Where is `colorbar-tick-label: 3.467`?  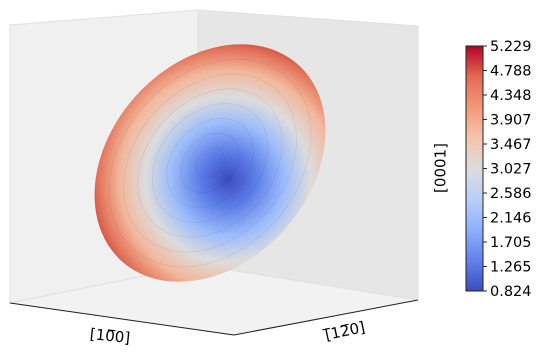 colorbar-tick-label: 3.467 is located at coordinates (511, 145).